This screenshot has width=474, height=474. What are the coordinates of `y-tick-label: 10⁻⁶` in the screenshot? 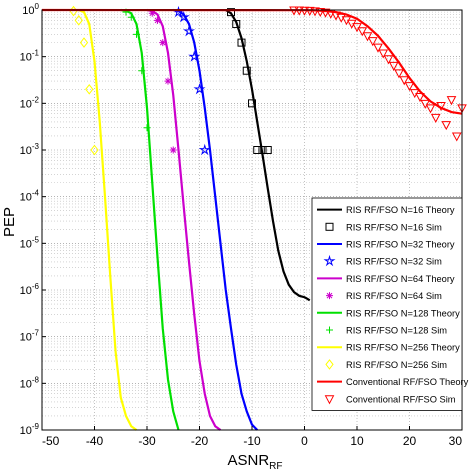 It's located at (30, 289).